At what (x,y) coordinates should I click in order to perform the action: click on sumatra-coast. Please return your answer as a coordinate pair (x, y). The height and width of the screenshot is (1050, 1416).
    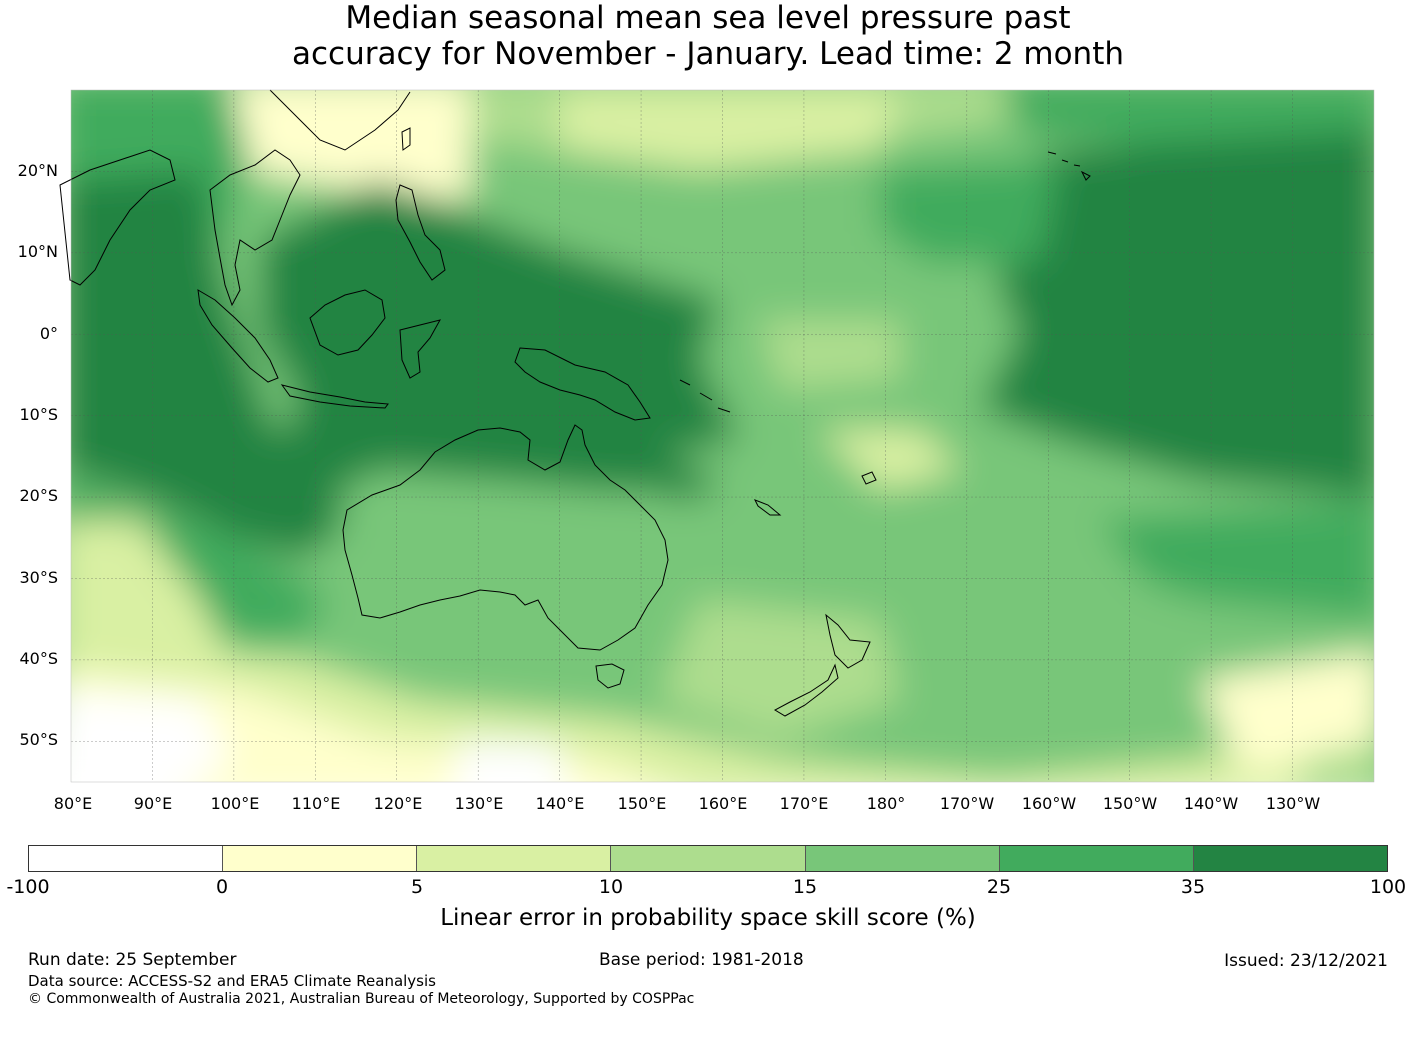
    Looking at the image, I should click on (238, 336).